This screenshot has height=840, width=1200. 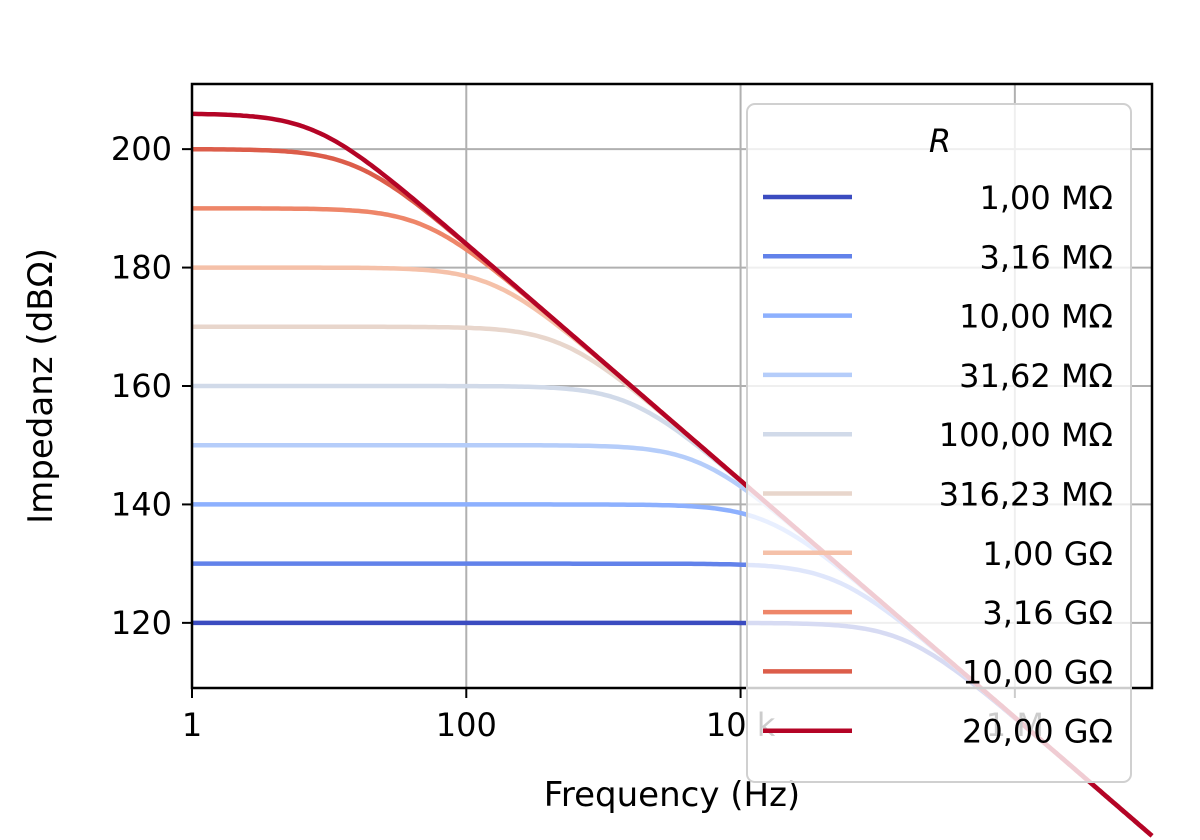 I want to click on y-tick-label: 200, so click(x=141, y=149).